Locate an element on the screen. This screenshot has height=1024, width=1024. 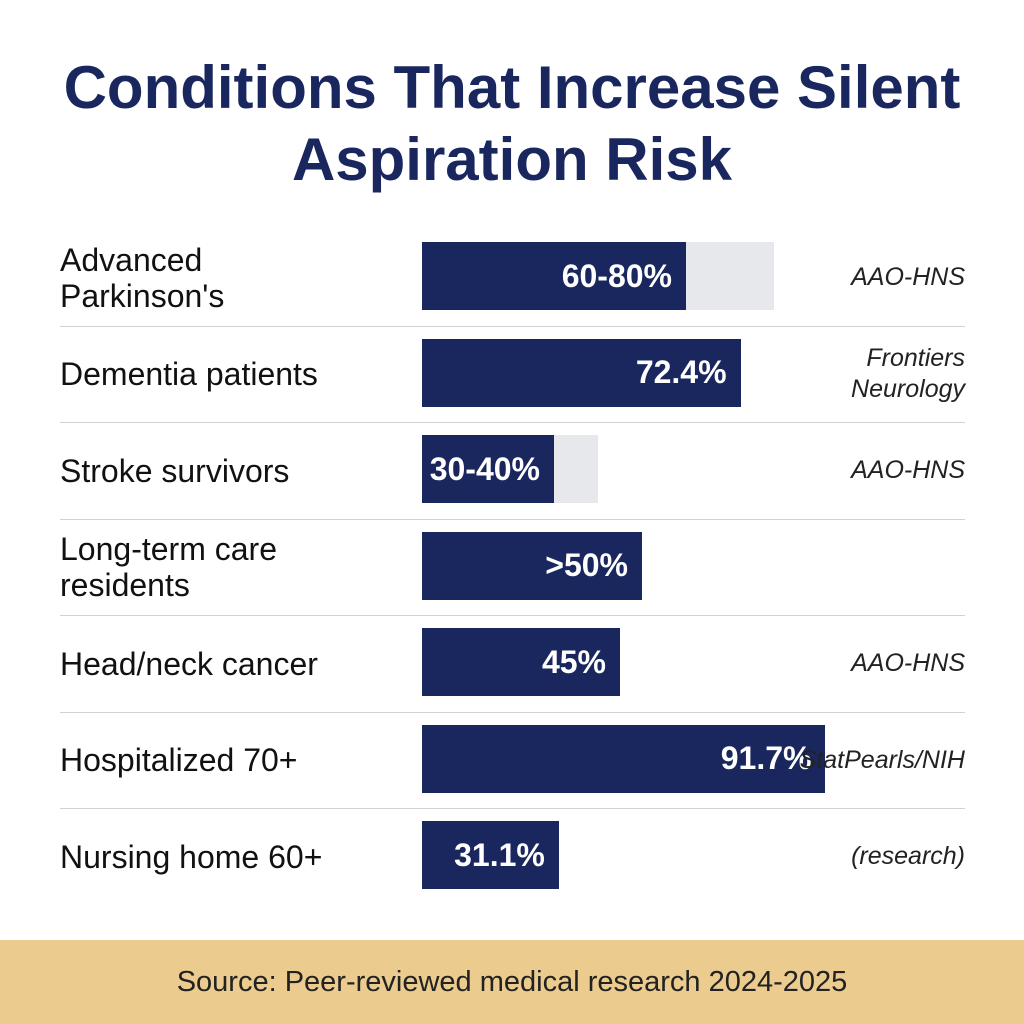
category-label: Dementia patients is located at coordinates (189, 374).